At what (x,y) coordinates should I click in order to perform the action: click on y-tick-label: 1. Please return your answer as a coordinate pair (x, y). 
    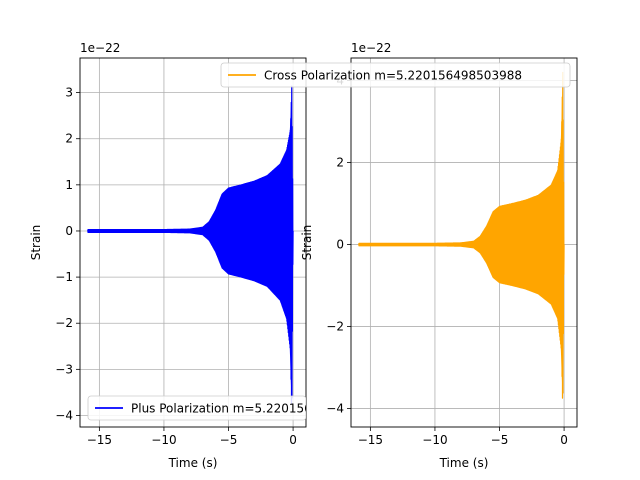
    Looking at the image, I should click on (69, 185).